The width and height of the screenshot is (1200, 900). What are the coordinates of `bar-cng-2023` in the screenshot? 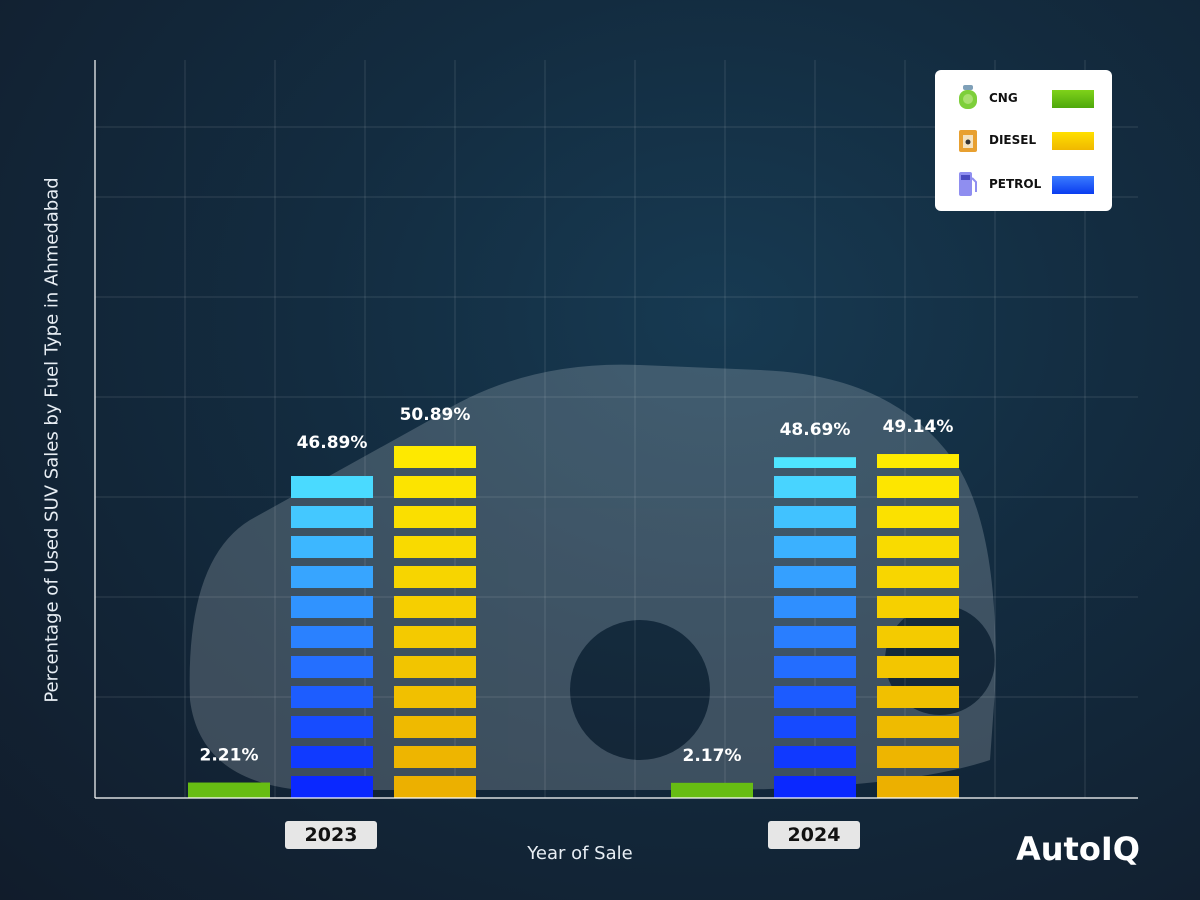 It's located at (229, 790).